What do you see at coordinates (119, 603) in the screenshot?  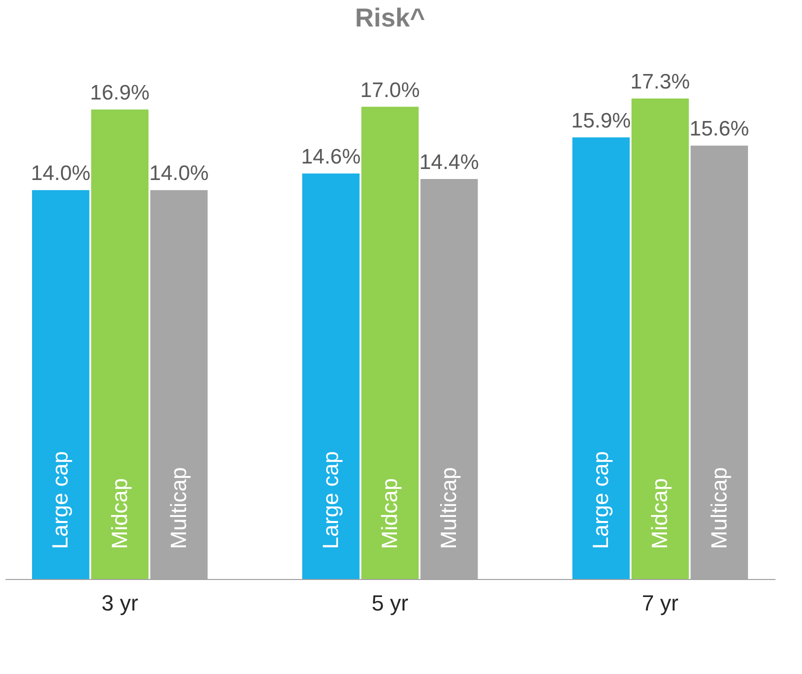 I see `x-tick-label: 3 yr` at bounding box center [119, 603].